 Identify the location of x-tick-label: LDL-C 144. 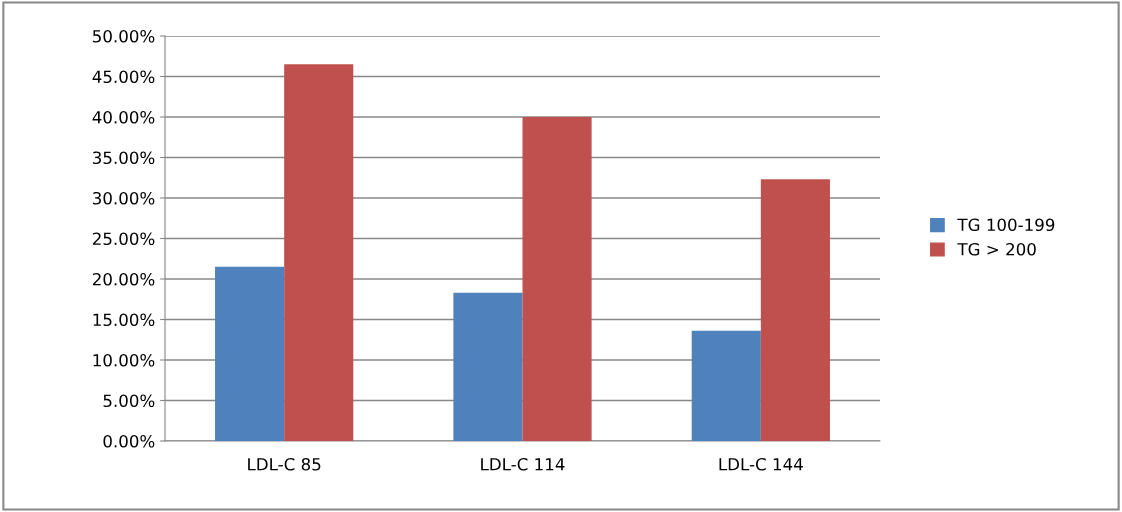
(761, 464).